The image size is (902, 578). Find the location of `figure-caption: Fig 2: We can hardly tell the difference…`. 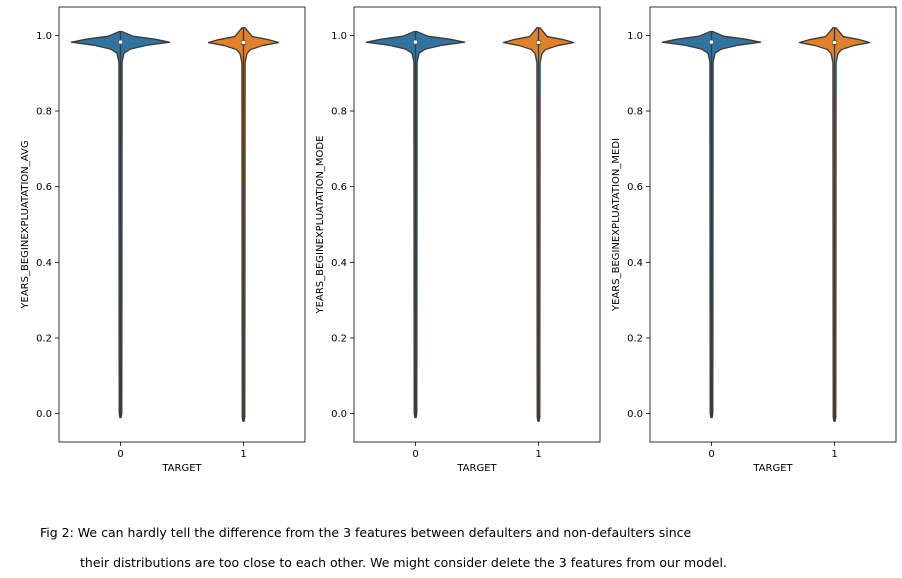

figure-caption: Fig 2: We can hardly tell the difference… is located at coordinates (465, 548).